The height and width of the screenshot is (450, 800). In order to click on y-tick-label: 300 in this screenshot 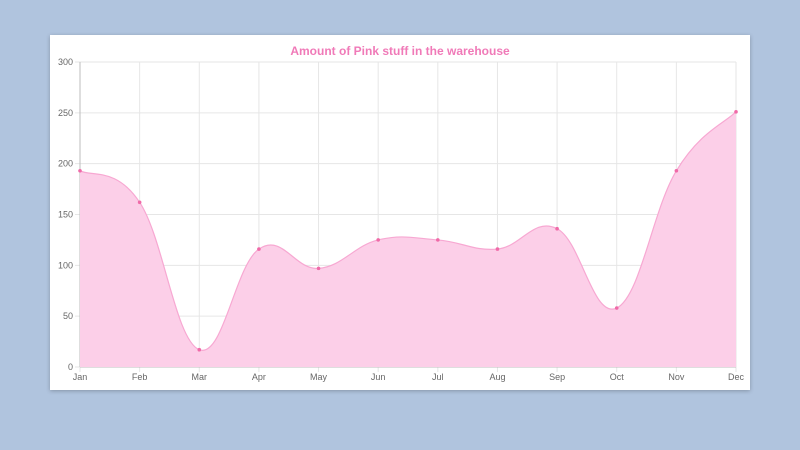, I will do `click(65, 62)`.